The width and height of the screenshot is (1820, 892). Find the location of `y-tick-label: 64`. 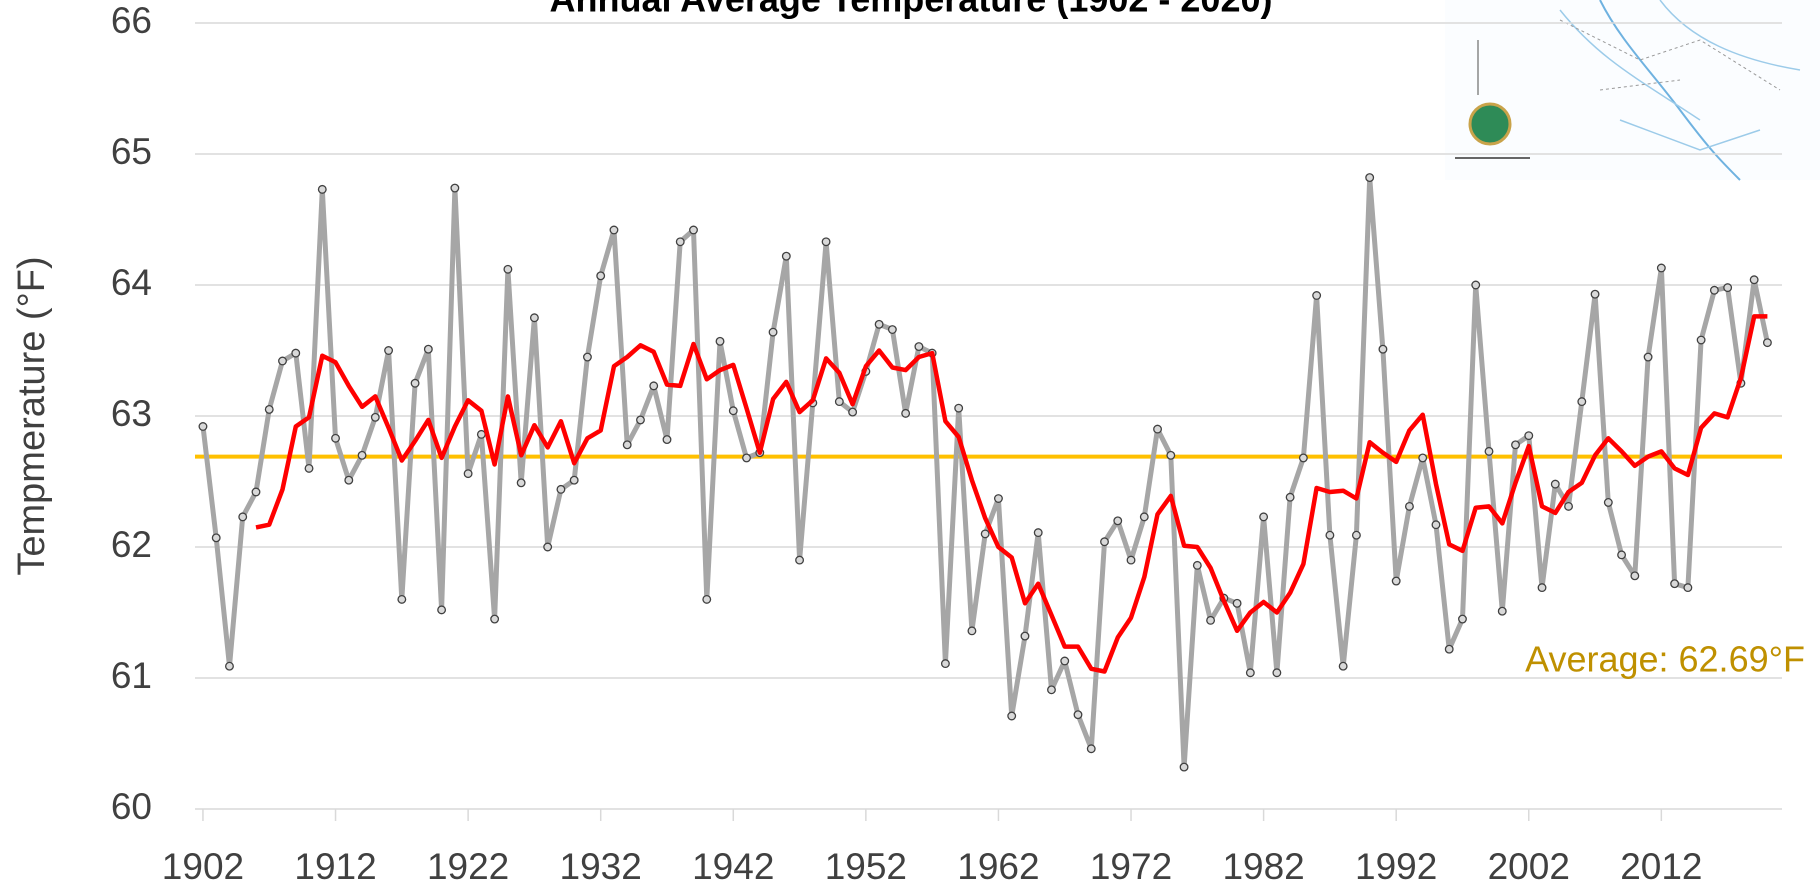

y-tick-label: 64 is located at coordinates (131, 282).